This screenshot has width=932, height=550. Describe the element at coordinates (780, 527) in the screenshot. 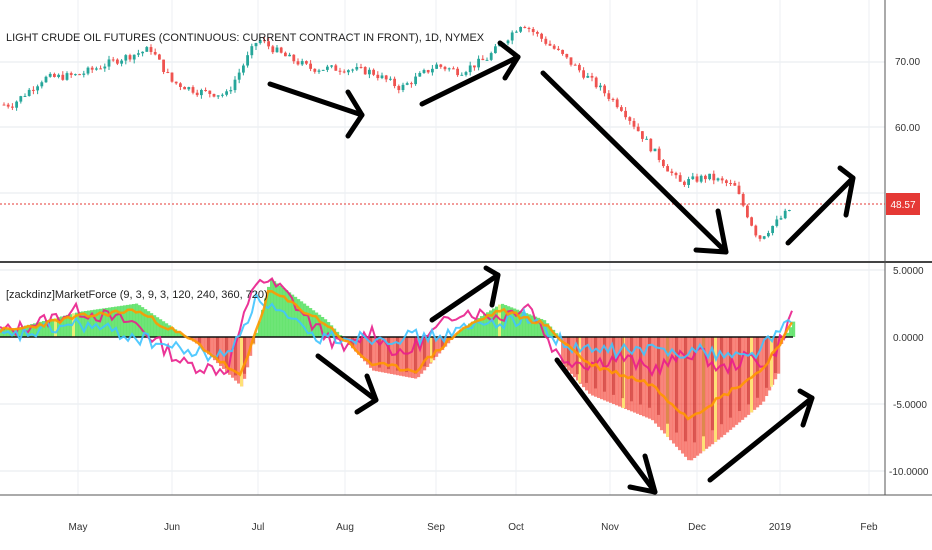

I see `time-label-2019: 2019` at that location.